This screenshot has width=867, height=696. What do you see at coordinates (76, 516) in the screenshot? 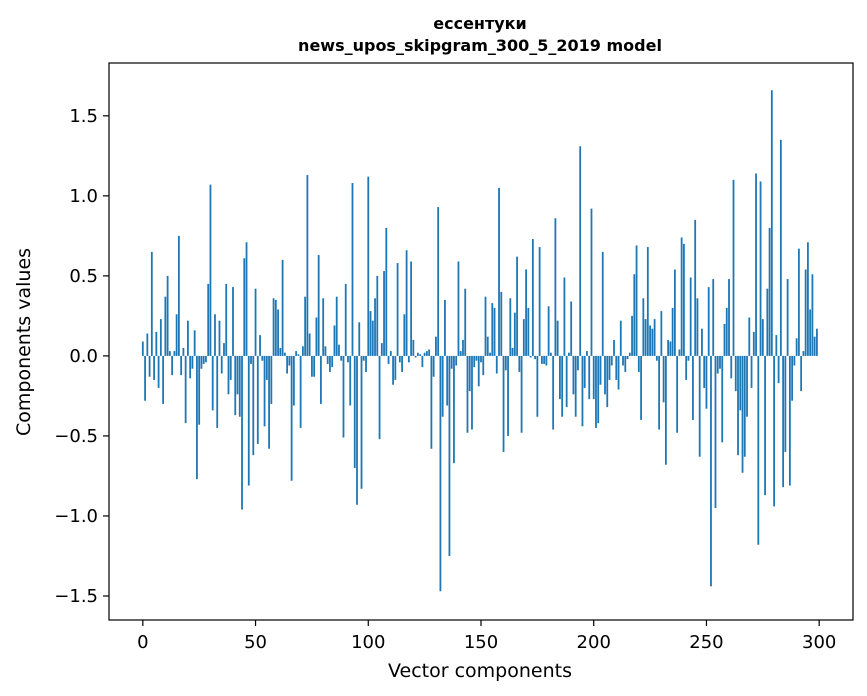
I see `y-tick-label--1: −1.0` at bounding box center [76, 516].